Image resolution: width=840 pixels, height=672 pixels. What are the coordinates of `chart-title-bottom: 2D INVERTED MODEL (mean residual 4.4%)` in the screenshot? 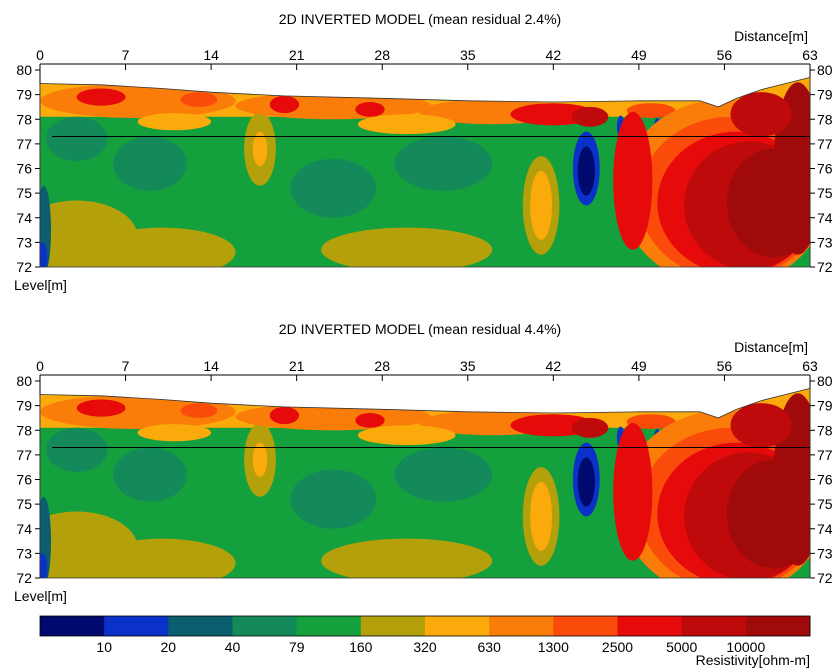 It's located at (420, 329).